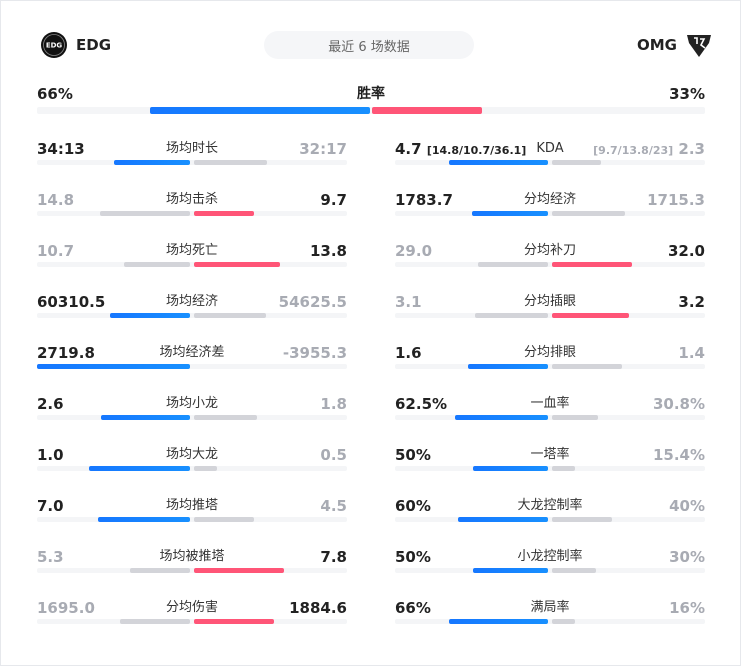 Image resolution: width=741 pixels, height=666 pixels. Describe the element at coordinates (550, 250) in the screenshot. I see `stat-label: 分均补刀` at that location.